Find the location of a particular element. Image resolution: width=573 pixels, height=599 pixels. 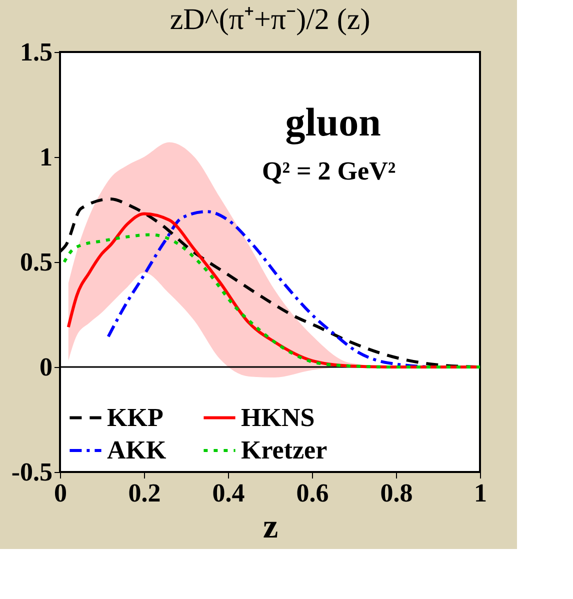

y-tick-label: 0 is located at coordinates (46, 367).